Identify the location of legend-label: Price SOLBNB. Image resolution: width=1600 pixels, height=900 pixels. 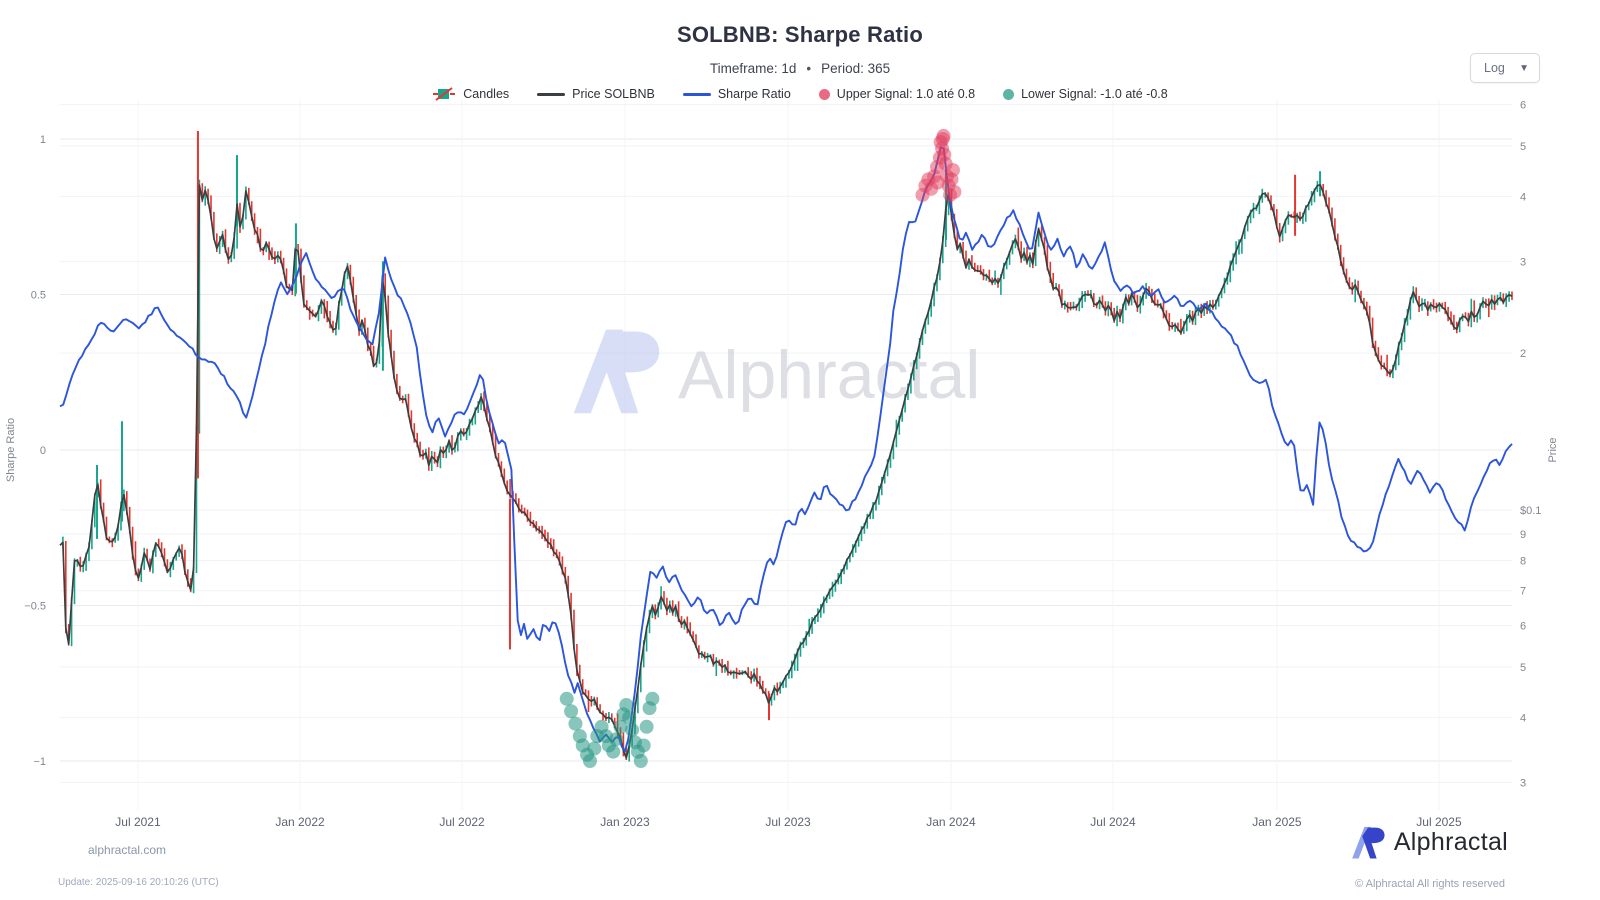
(613, 94).